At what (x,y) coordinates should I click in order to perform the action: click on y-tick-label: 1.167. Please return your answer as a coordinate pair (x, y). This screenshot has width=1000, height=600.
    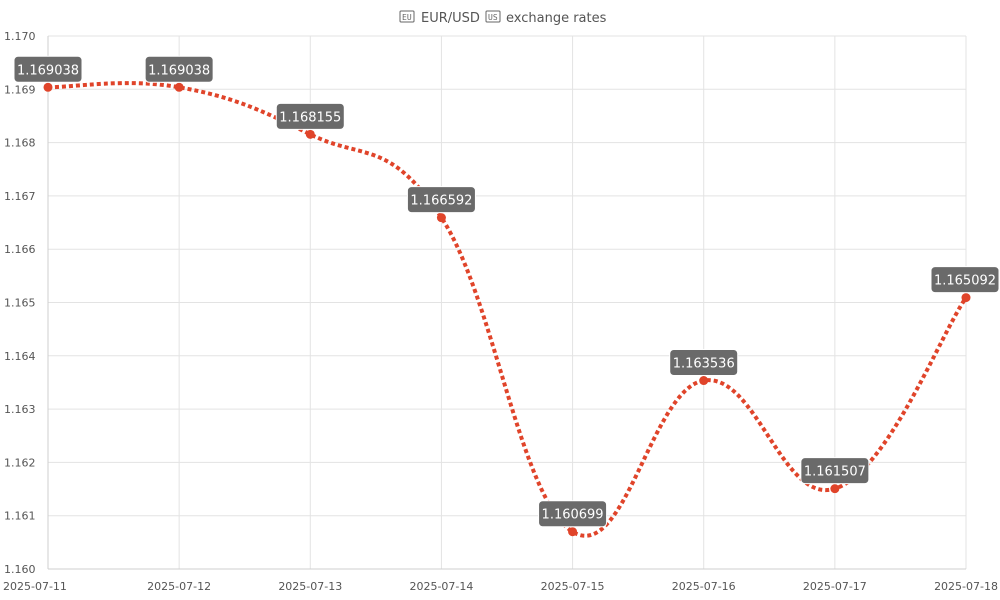
    Looking at the image, I should click on (20, 196).